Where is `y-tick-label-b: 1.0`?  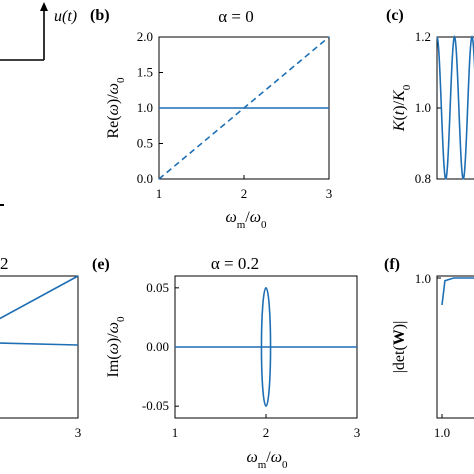 y-tick-label-b: 1.0 is located at coordinates (145, 107).